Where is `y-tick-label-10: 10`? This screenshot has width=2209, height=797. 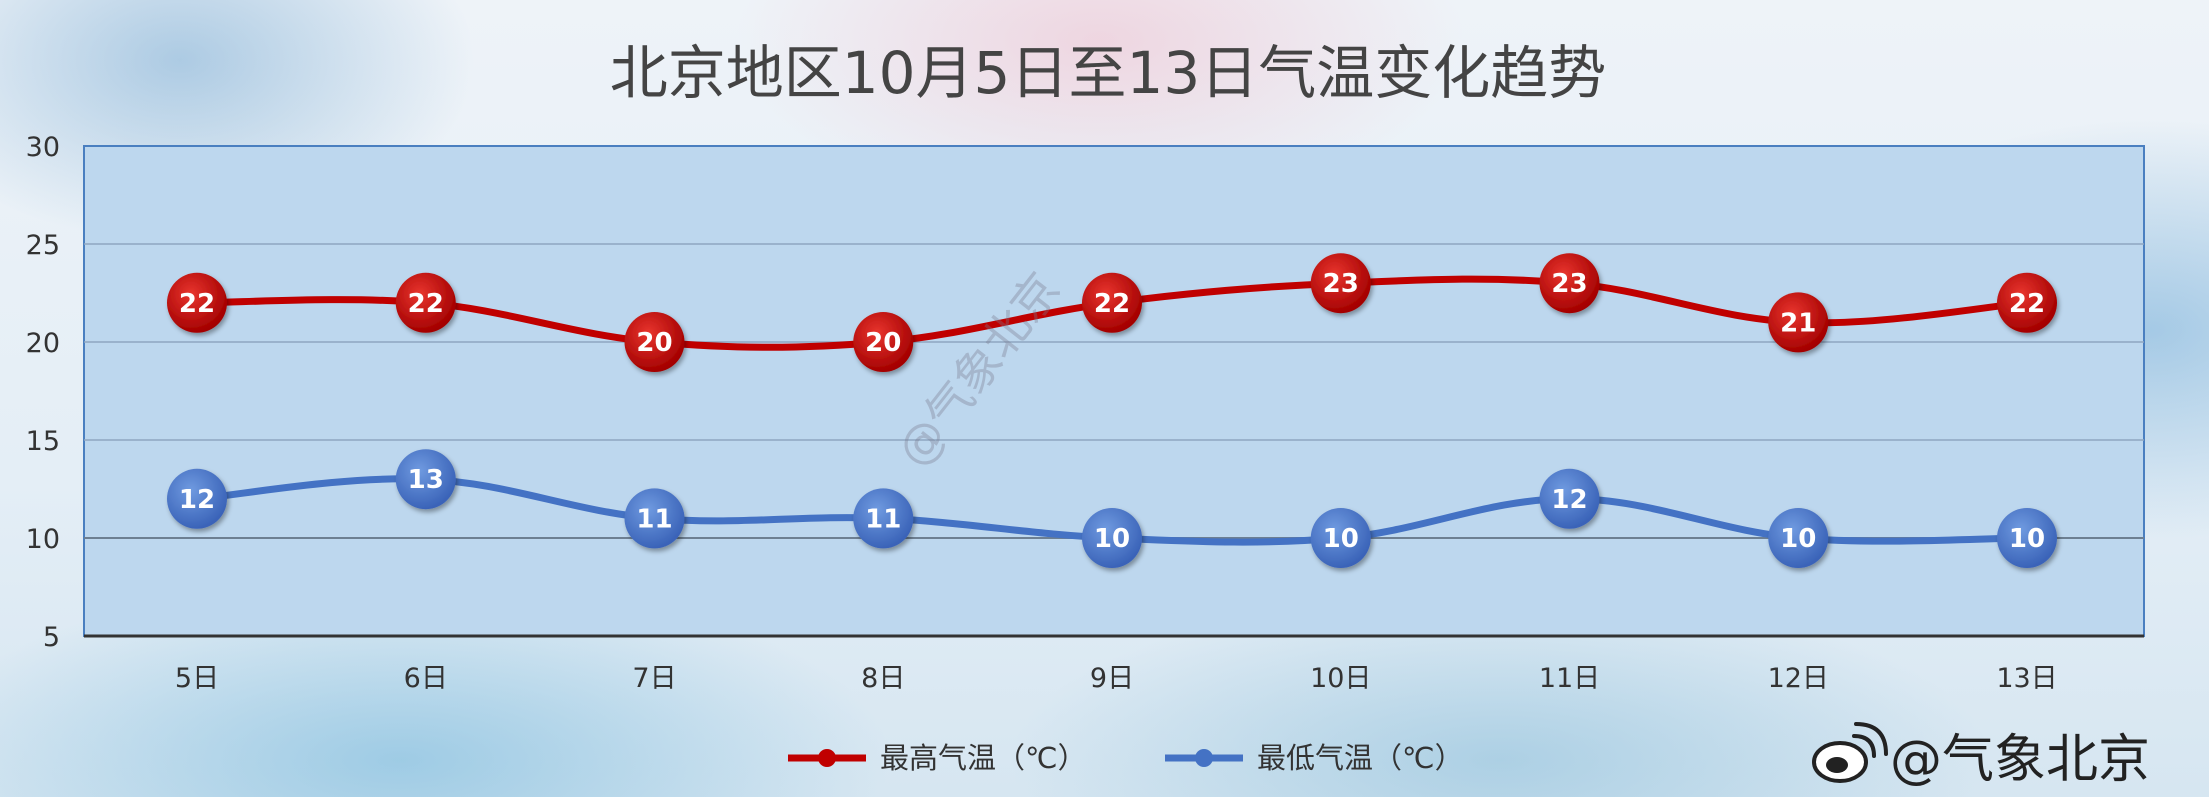 y-tick-label-10: 10 is located at coordinates (43, 539).